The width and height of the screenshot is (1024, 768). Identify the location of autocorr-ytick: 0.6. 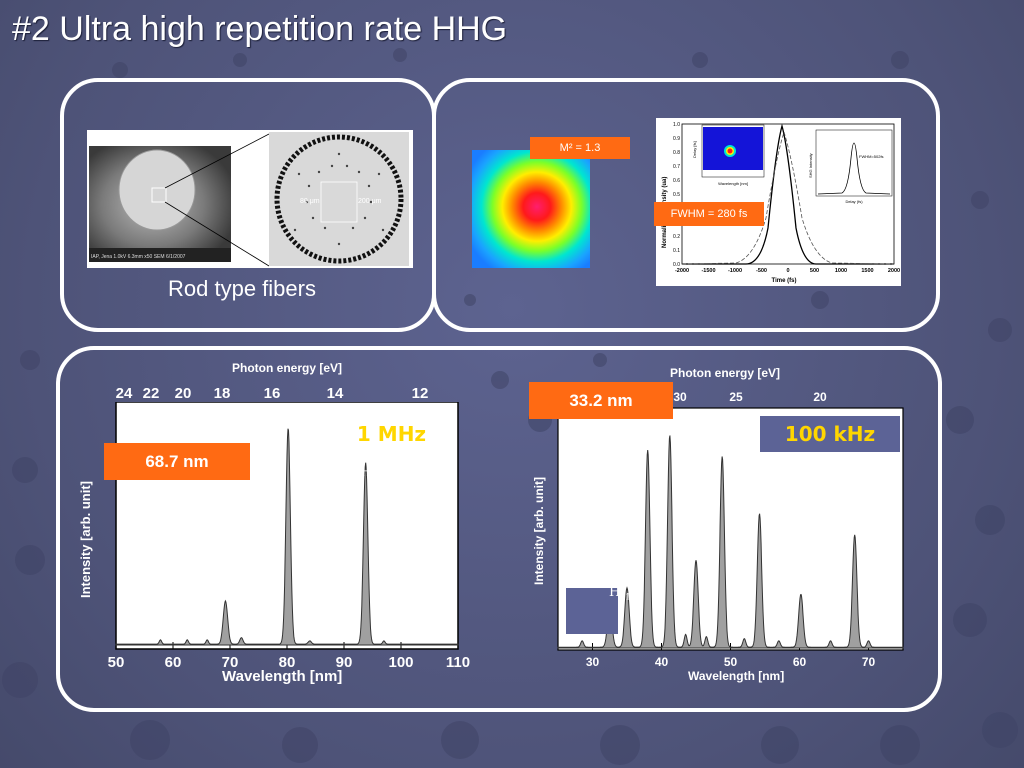
(676, 181).